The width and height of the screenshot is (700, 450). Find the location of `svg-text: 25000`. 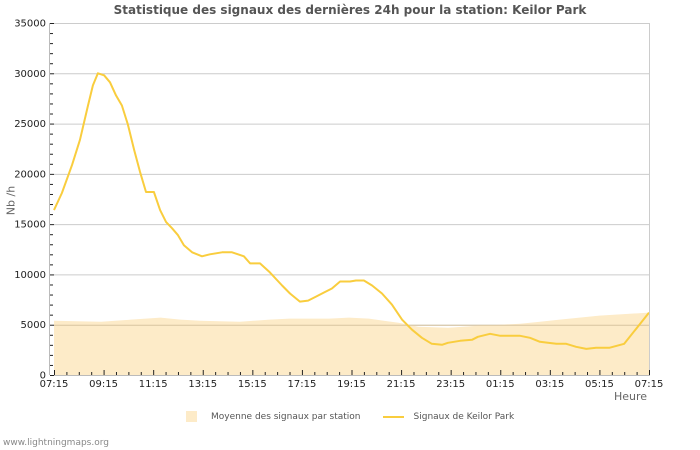

svg-text: 25000 is located at coordinates (30, 124).